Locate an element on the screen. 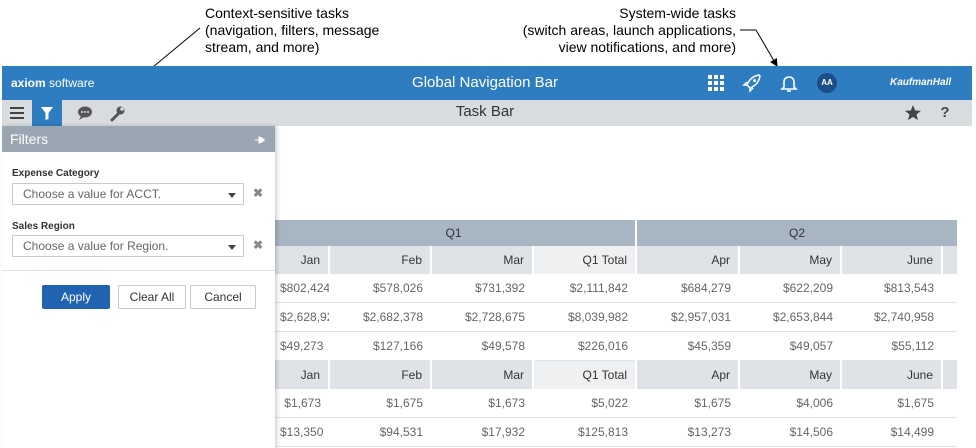 The width and height of the screenshot is (976, 448). table-cell: $578,026 is located at coordinates (380, 288).